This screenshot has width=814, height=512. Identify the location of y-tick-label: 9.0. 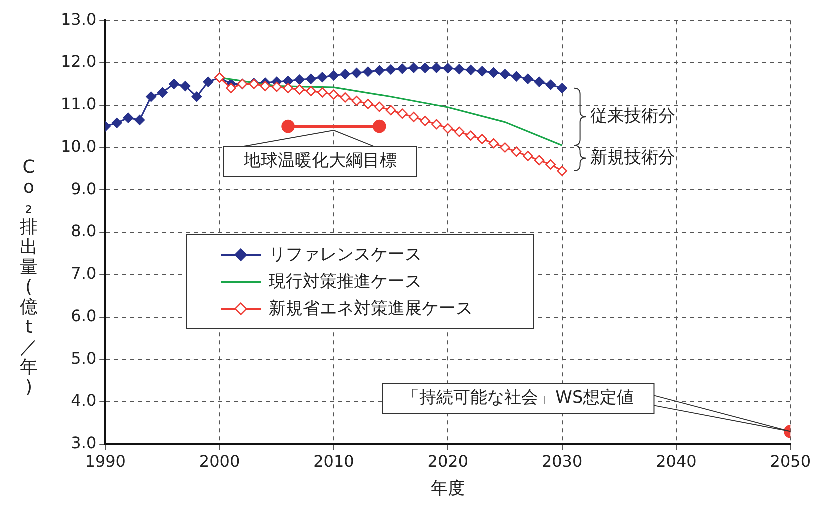
(84, 188).